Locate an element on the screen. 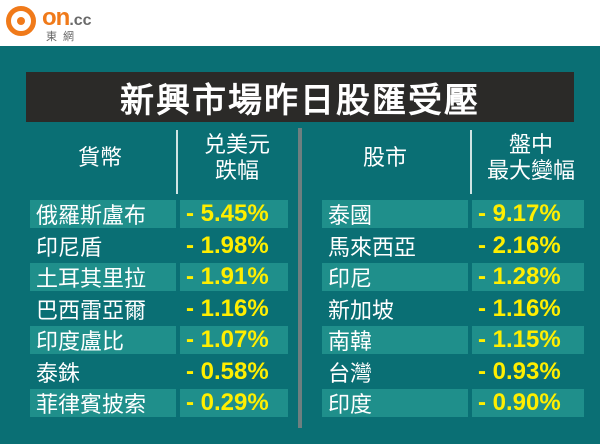 This screenshot has width=600, height=444. table-row: 南韓 - 1.15% is located at coordinates (453, 340).